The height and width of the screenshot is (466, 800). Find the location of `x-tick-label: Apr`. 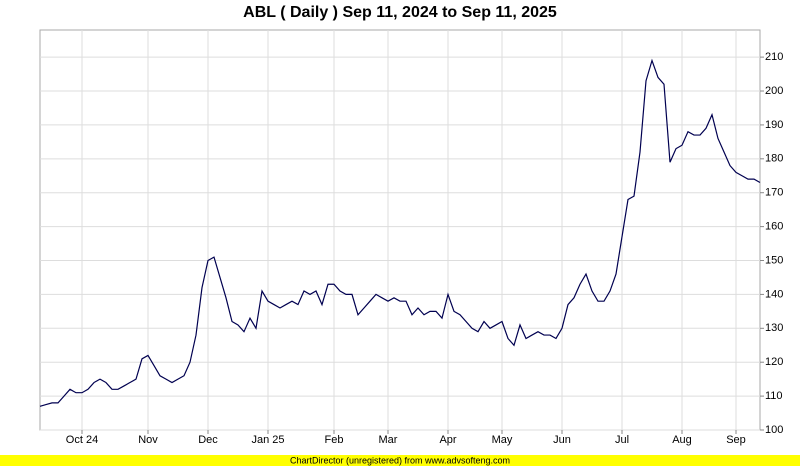

x-tick-label: Apr is located at coordinates (447, 440).